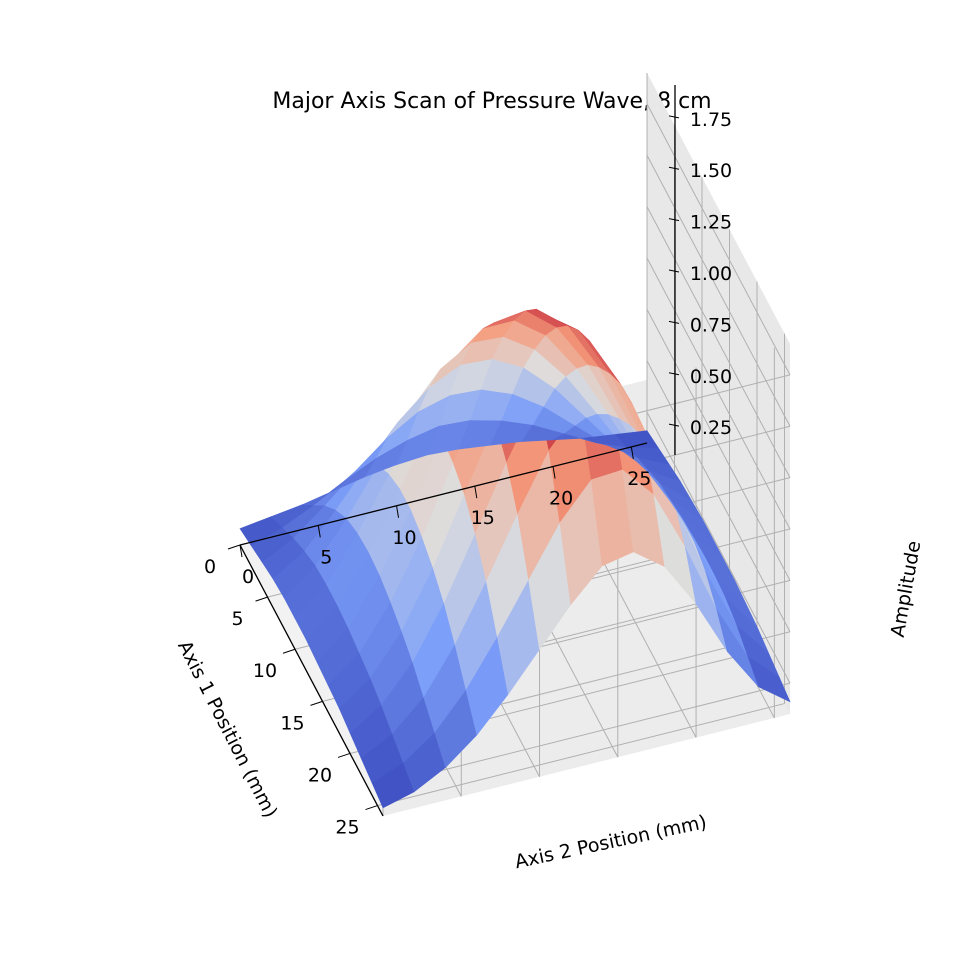  Describe the element at coordinates (711, 377) in the screenshot. I see `z-tick-label: 0.50` at that location.